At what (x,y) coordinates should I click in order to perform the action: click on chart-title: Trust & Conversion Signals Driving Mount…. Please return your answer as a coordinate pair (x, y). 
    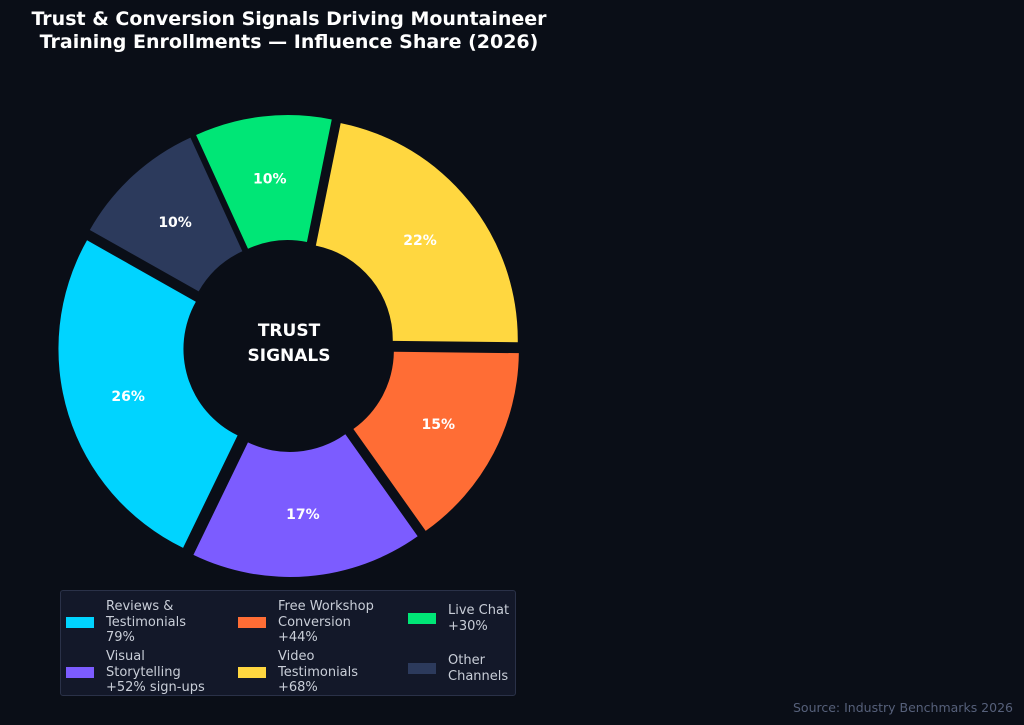
    Looking at the image, I should click on (289, 30).